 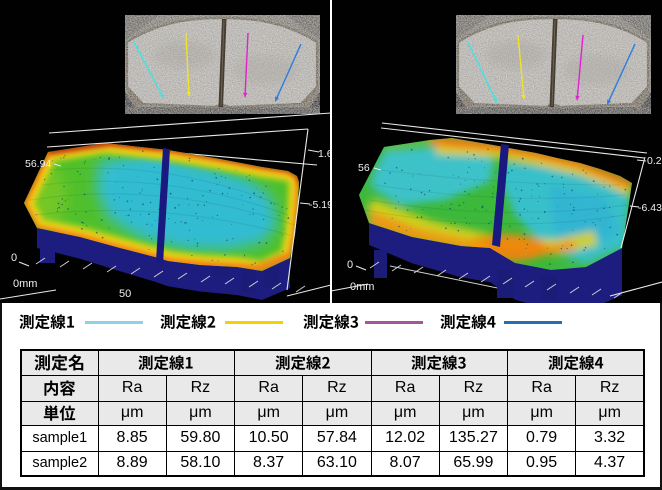 What do you see at coordinates (125, 294) in the screenshot?
I see `svg-text: 50` at bounding box center [125, 294].